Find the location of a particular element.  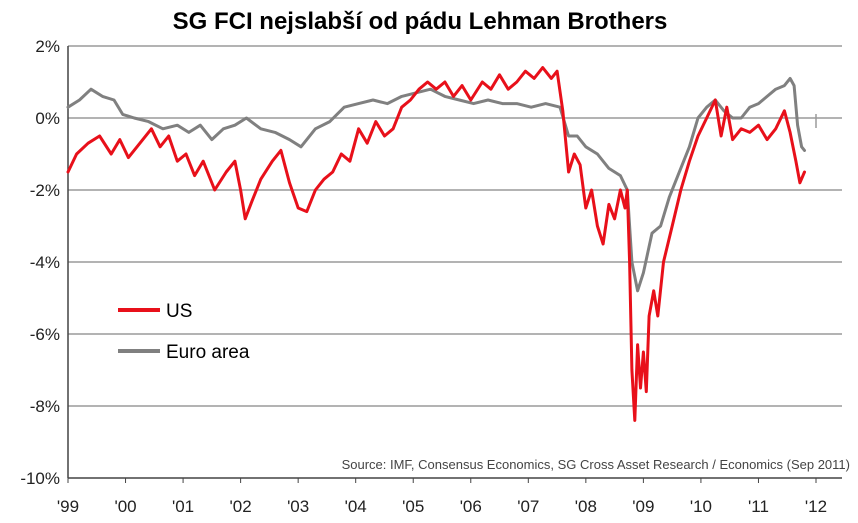

x-tick-label: '07 is located at coordinates (528, 506).